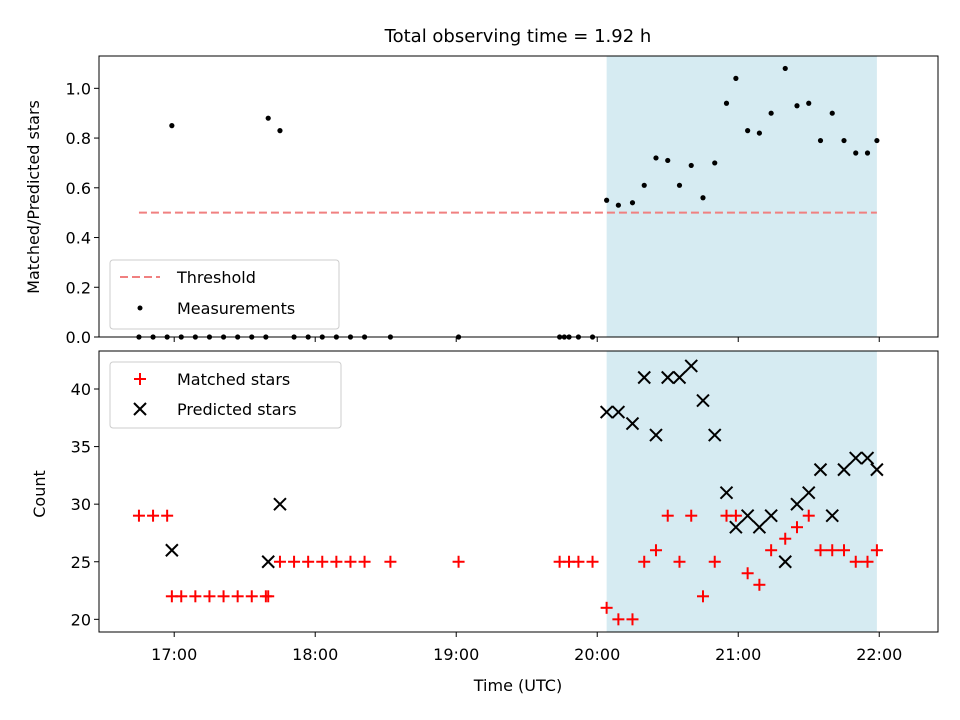 The width and height of the screenshot is (960, 720). I want to click on top-legend: Threshold Measurements, so click(224, 294).